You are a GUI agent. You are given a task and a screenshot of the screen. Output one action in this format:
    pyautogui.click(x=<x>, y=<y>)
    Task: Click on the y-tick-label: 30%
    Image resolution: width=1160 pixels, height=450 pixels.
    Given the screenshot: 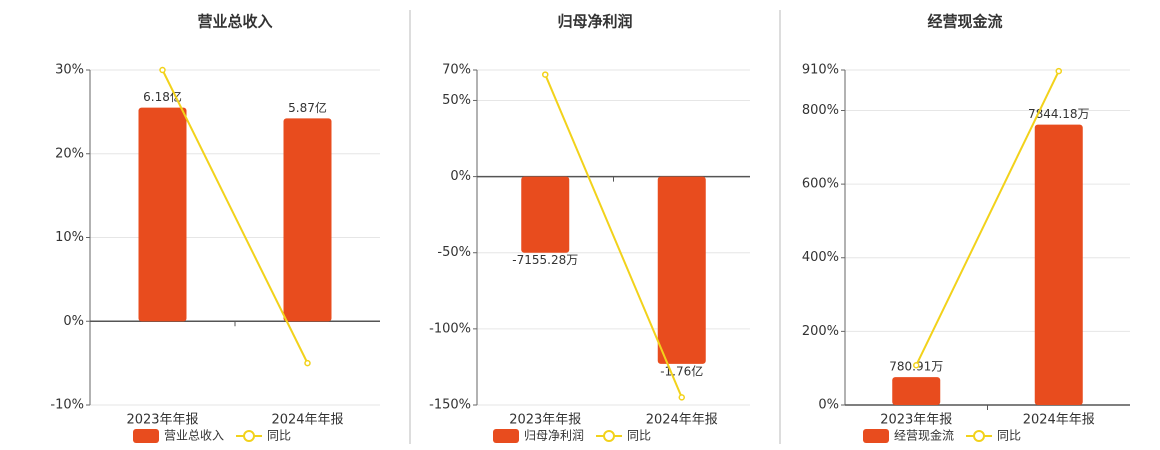 What is the action you would take?
    pyautogui.click(x=69, y=70)
    